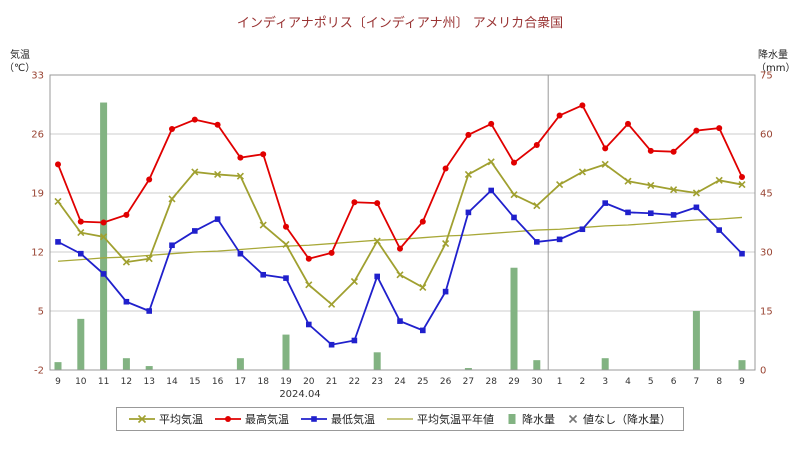 This screenshot has width=800, height=450. What do you see at coordinates (775, 68) in the screenshot?
I see `right-axis-label-line2: （mm）` at bounding box center [775, 68].